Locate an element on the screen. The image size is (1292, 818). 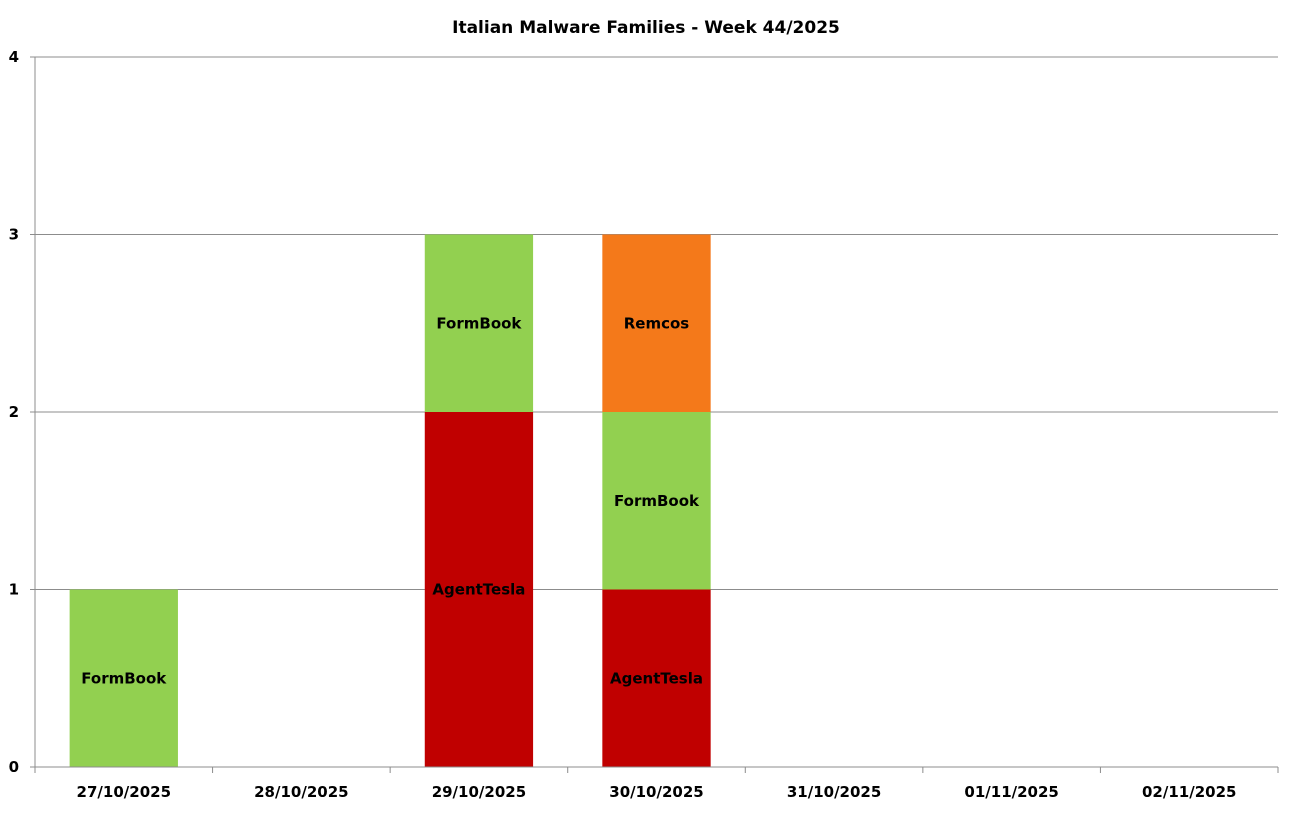
y-tick-label-1: 1 is located at coordinates (14, 590).